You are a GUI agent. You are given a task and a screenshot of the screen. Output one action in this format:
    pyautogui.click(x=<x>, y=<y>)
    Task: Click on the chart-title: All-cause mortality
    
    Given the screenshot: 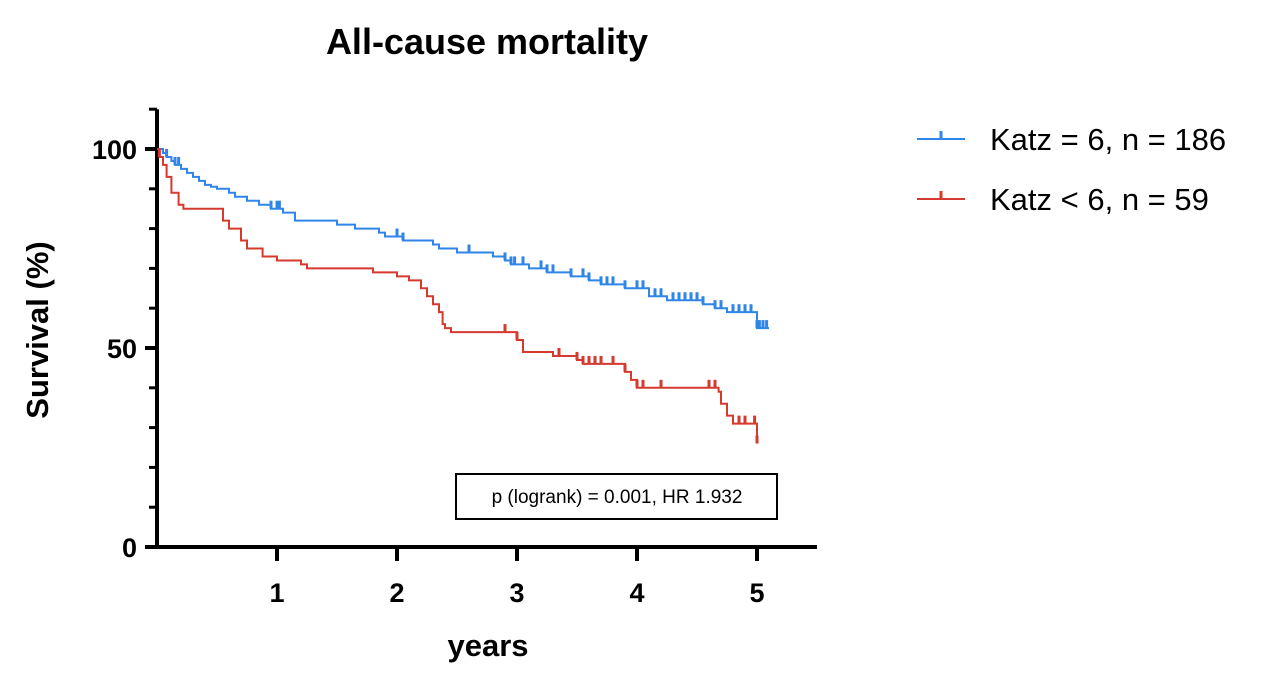 What is the action you would take?
    pyautogui.click(x=487, y=41)
    